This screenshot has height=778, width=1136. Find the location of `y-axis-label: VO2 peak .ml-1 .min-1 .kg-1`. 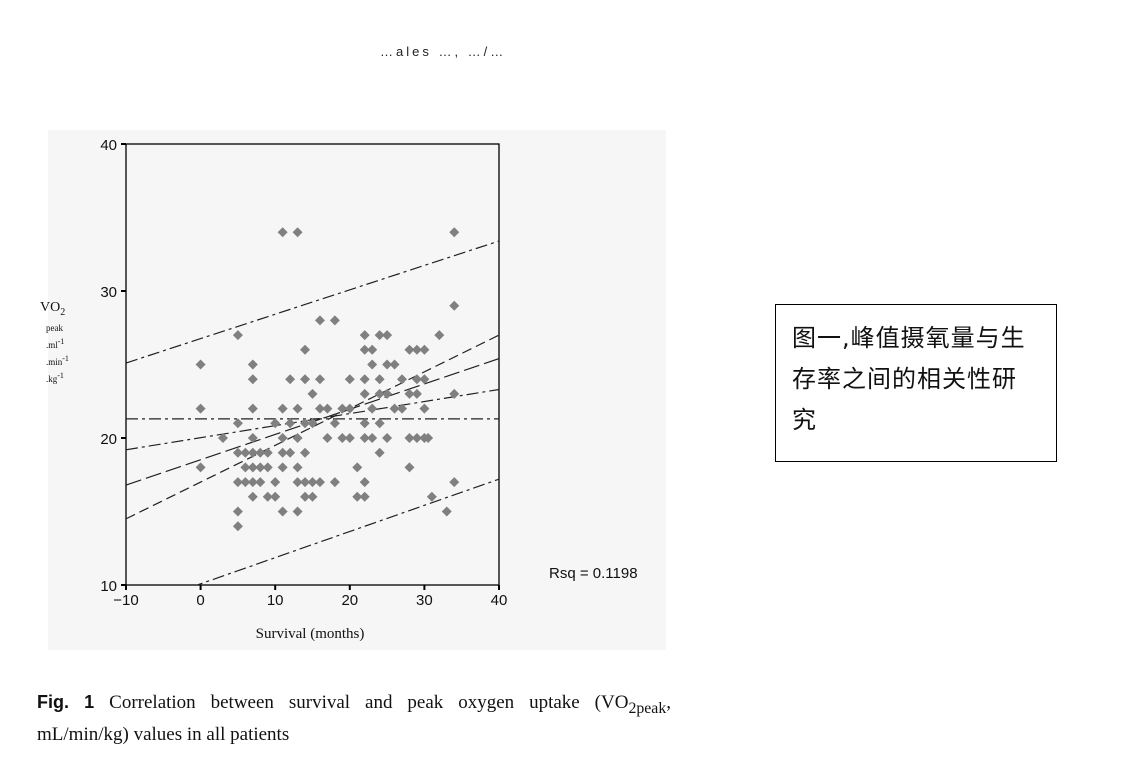

y-axis-label: VO2 peak .ml-1 .min-1 .kg-1 is located at coordinates (60, 343).